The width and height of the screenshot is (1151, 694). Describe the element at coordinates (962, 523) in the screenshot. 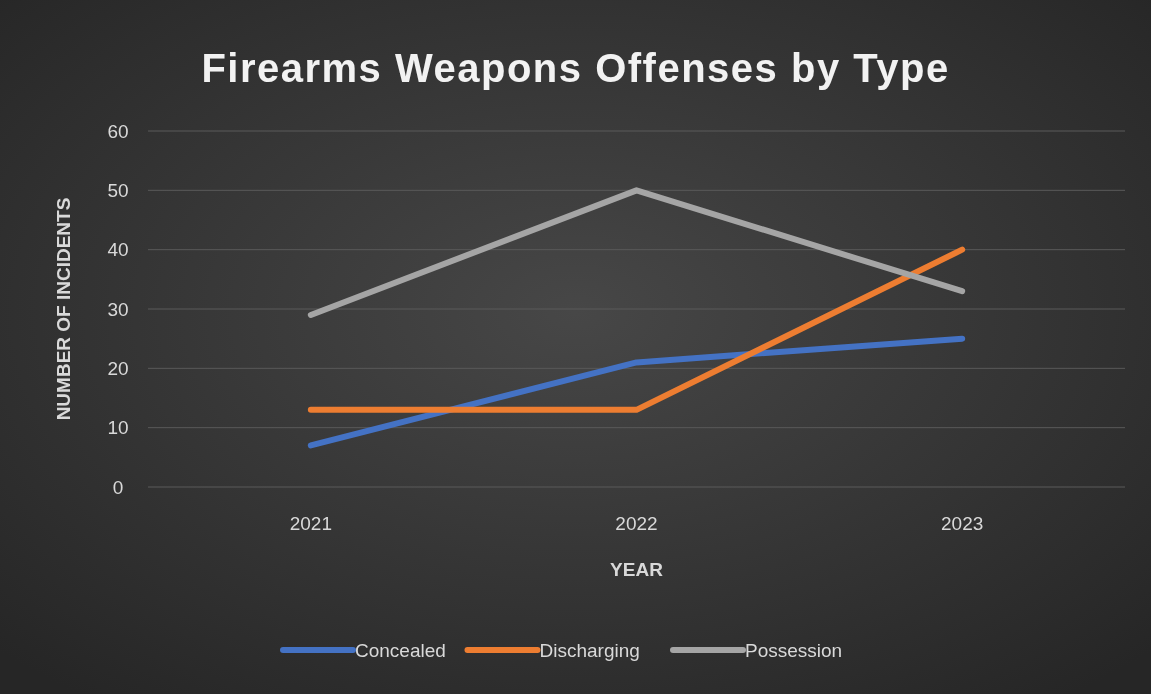

I see `x-tick-label: 2023` at that location.